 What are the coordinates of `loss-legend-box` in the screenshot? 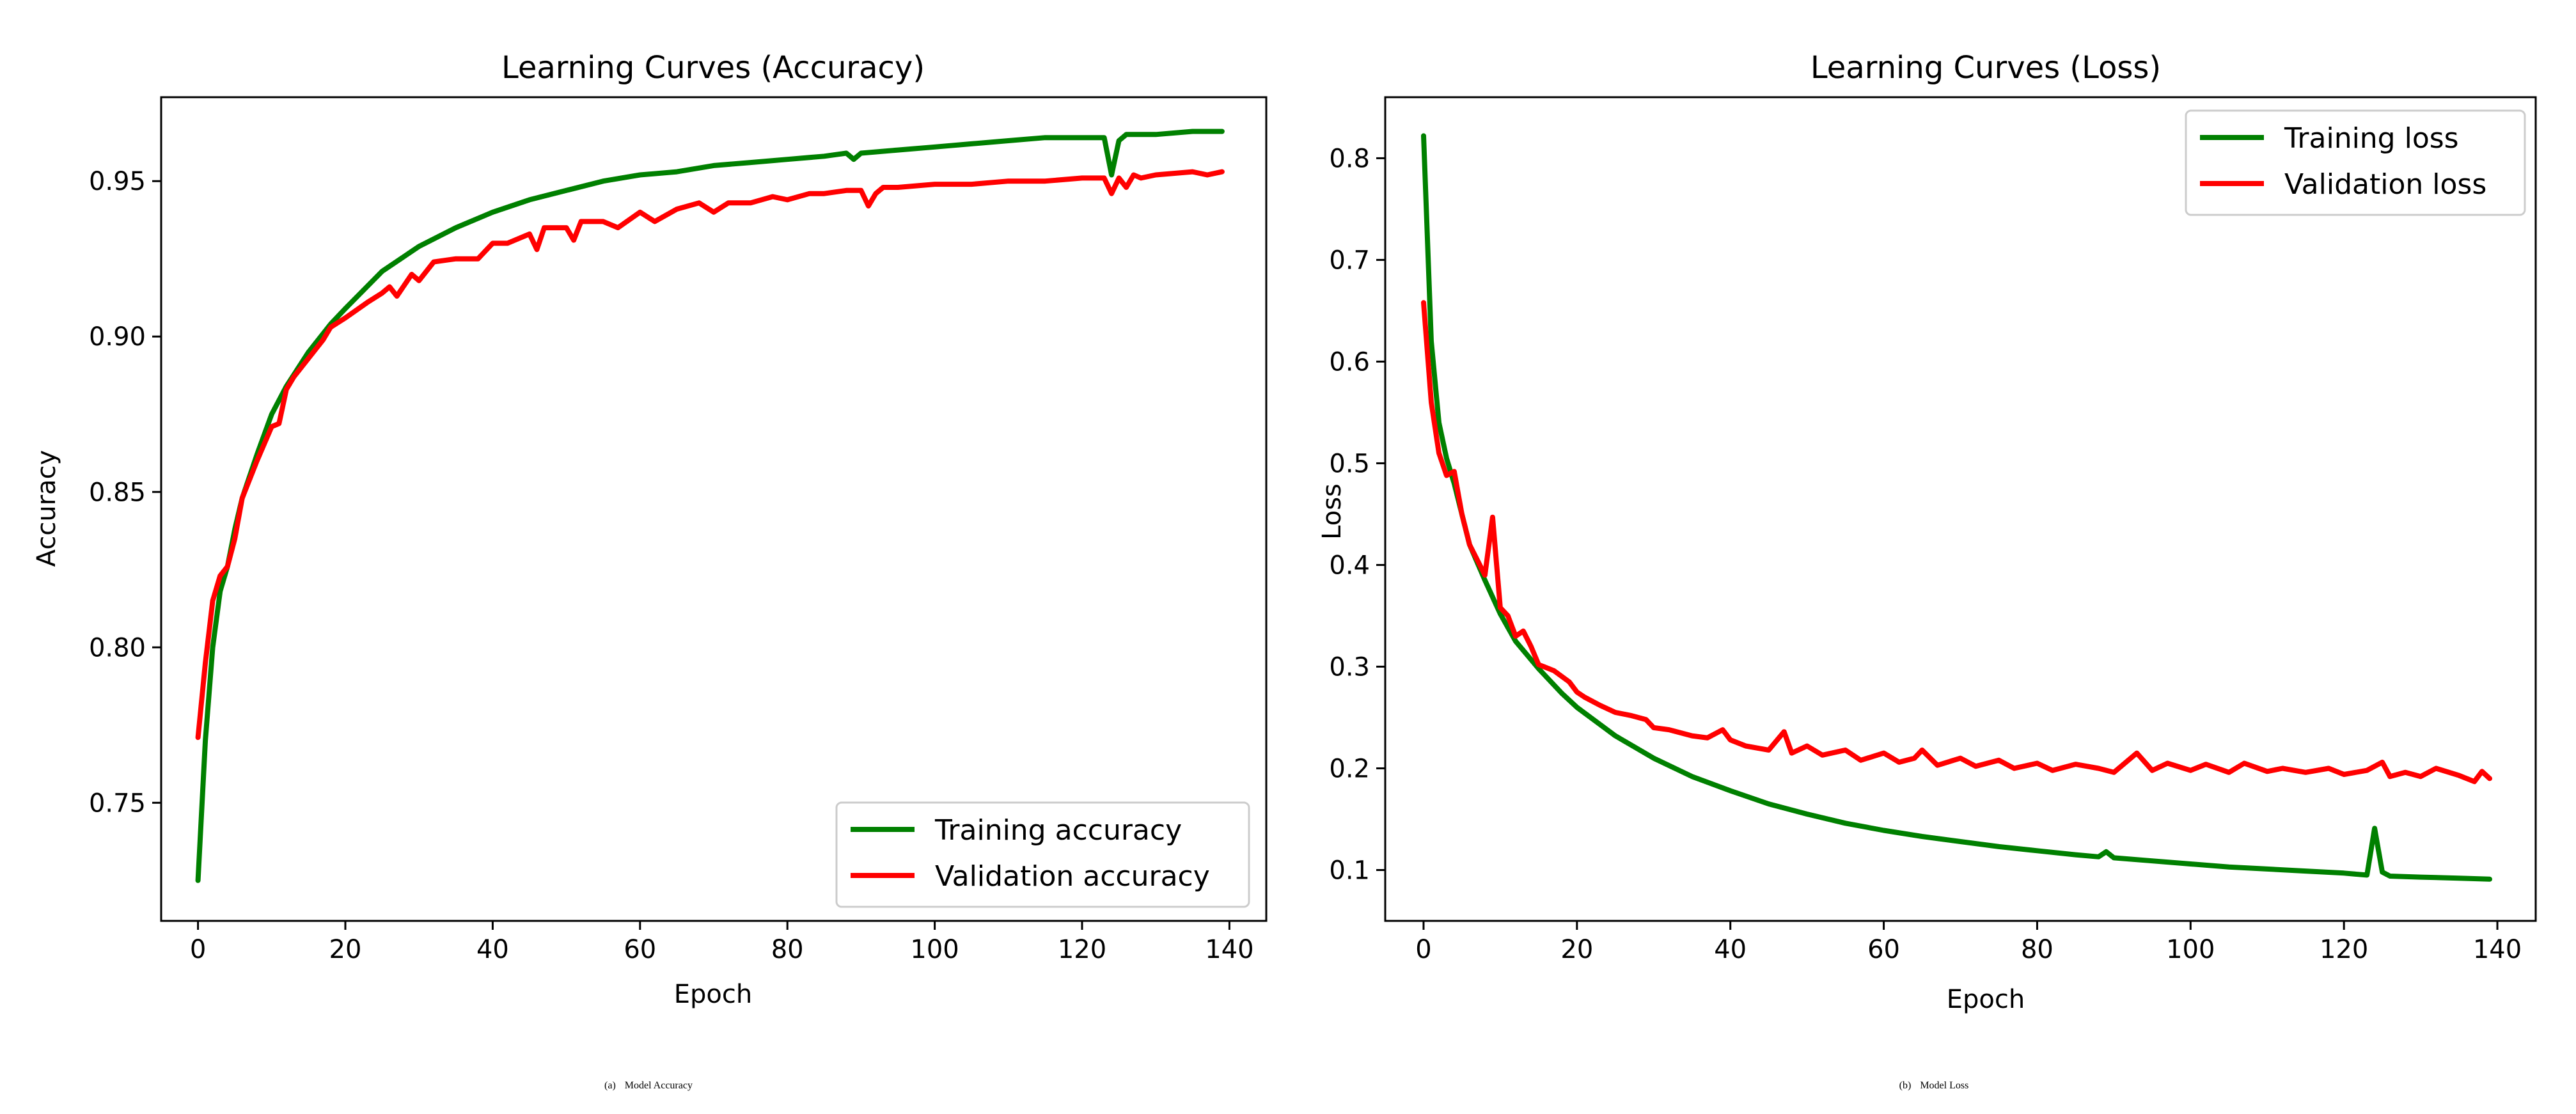 It's located at (2355, 162).